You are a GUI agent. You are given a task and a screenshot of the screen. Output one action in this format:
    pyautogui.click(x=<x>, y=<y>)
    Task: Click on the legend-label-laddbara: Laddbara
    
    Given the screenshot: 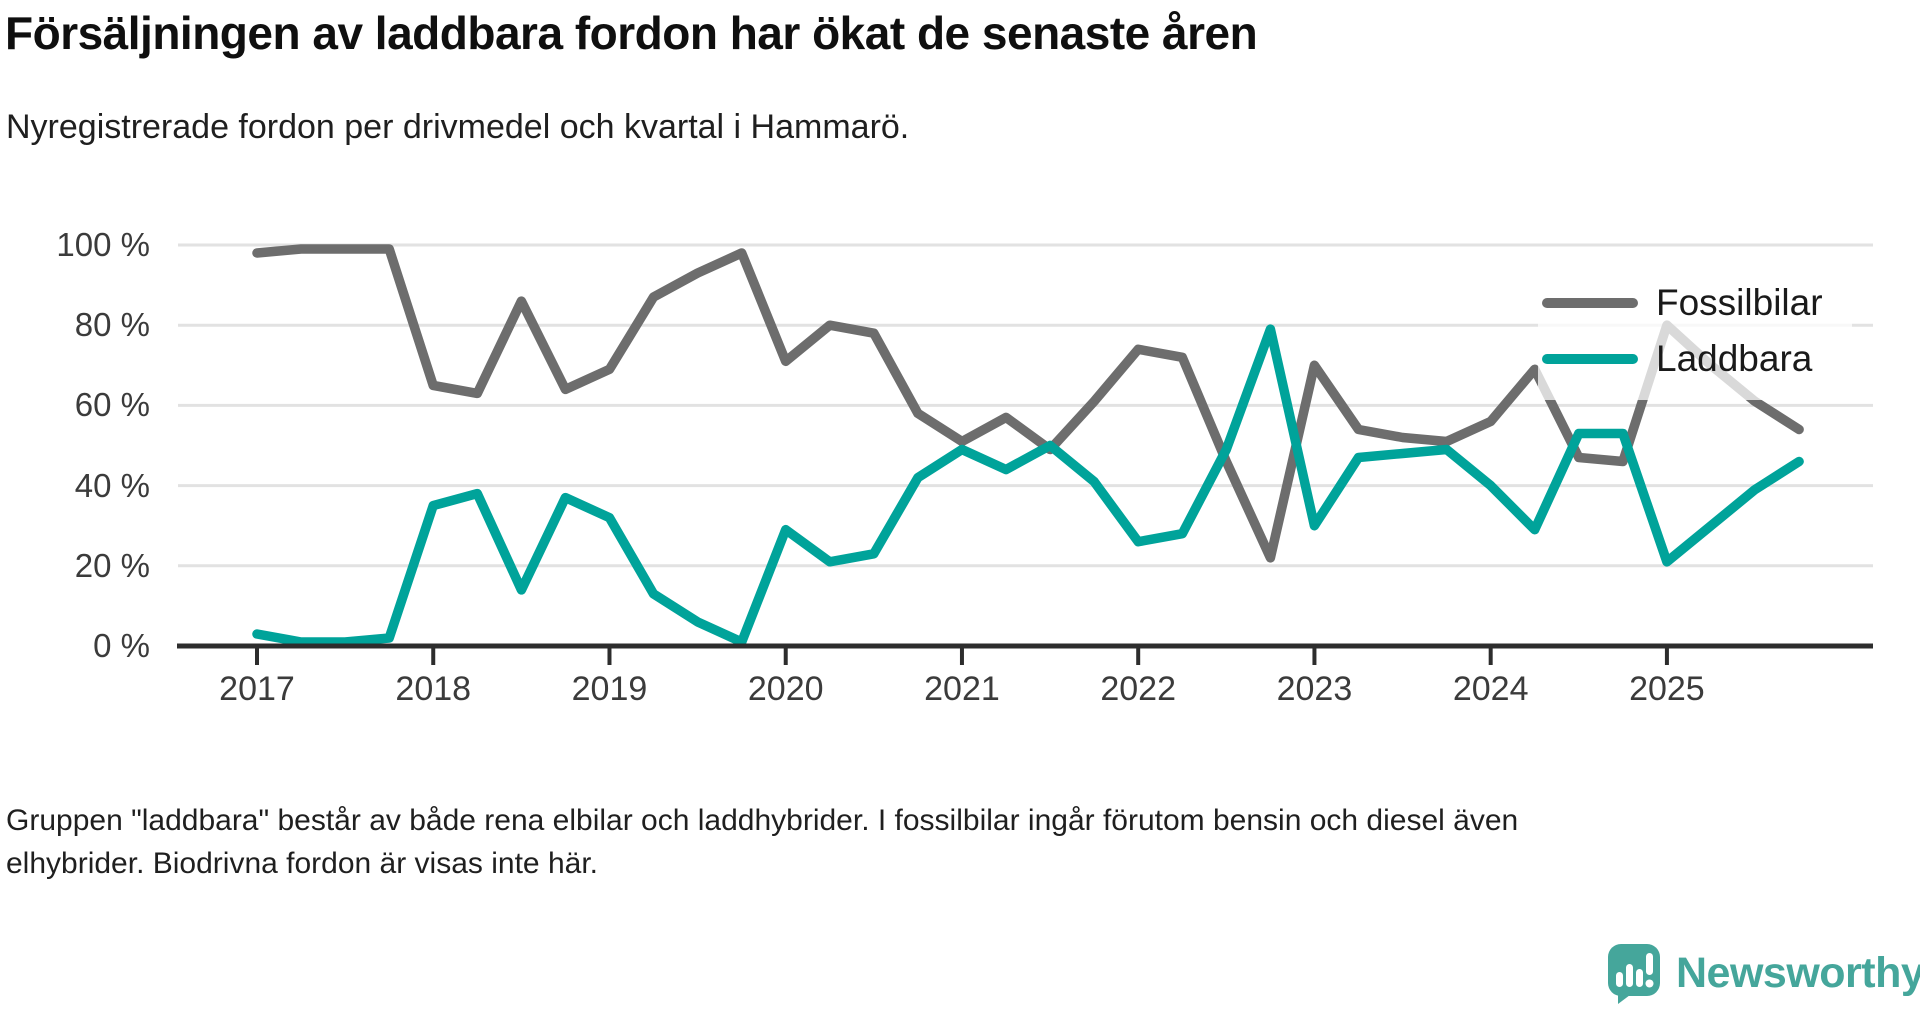 What is the action you would take?
    pyautogui.click(x=1734, y=358)
    